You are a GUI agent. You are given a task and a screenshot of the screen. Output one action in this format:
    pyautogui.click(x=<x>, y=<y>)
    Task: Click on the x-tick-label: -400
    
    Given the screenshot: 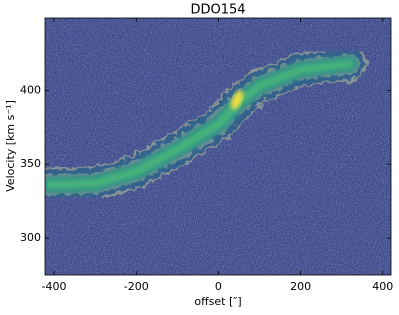 What is the action you would take?
    pyautogui.click(x=54, y=286)
    